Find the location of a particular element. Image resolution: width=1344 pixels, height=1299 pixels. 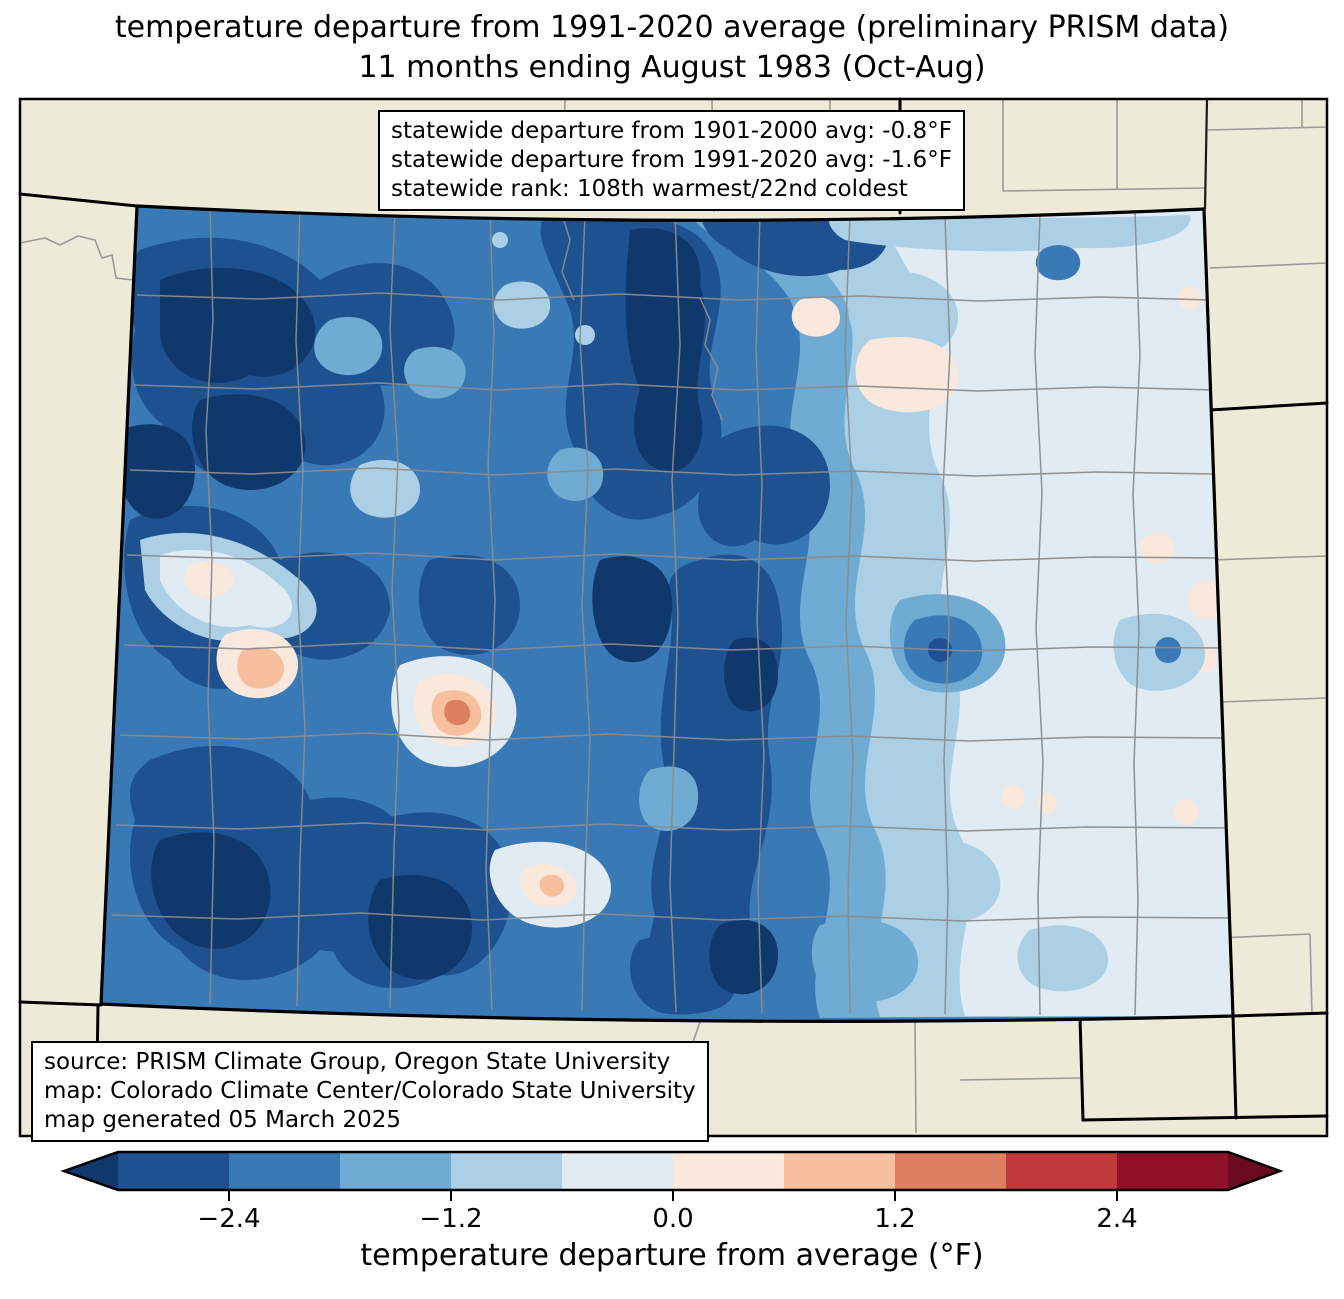

colorbar-tick-label: 0.0 is located at coordinates (673, 1219).